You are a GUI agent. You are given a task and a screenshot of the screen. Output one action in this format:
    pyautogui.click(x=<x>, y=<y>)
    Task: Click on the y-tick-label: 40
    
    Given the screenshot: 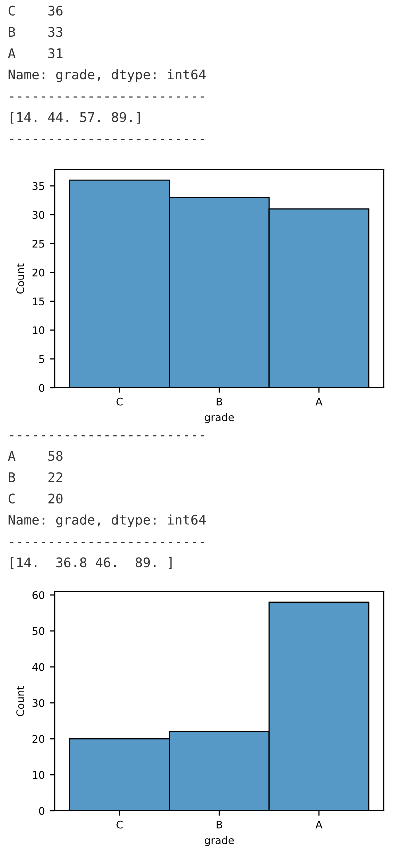 What is the action you would take?
    pyautogui.click(x=38, y=667)
    